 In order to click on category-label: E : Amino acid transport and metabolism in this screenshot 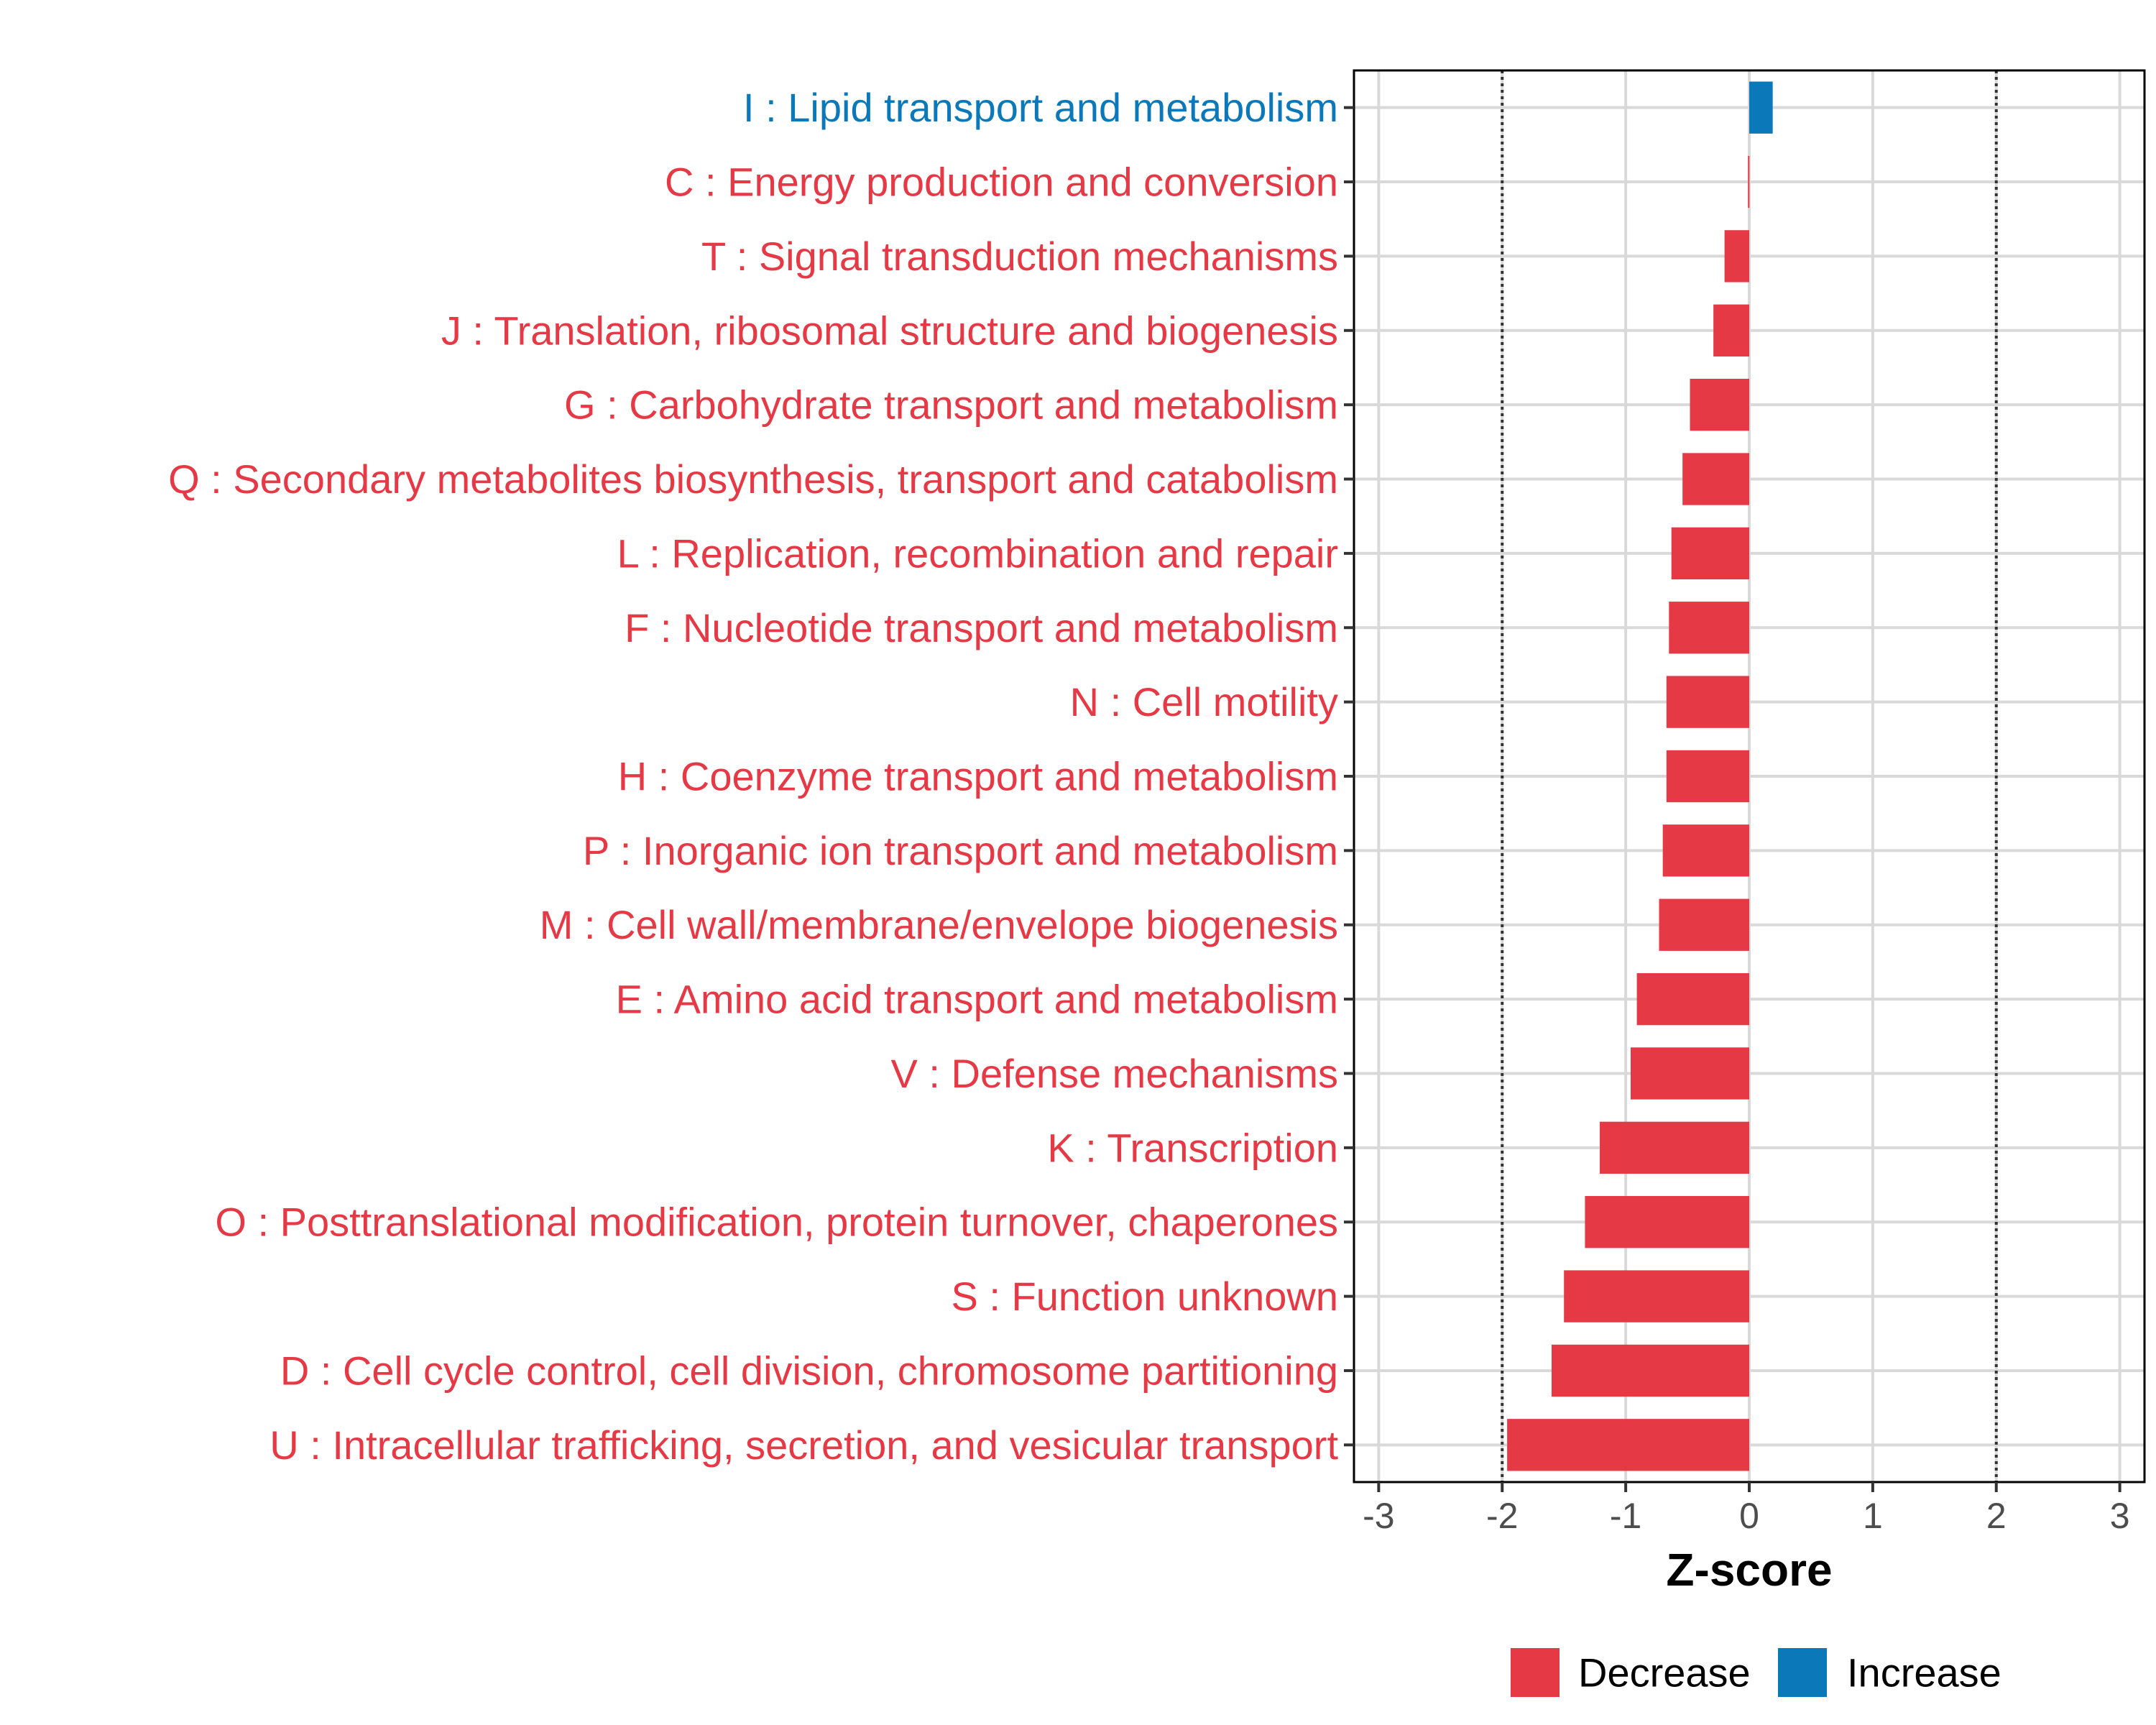, I will do `click(977, 999)`.